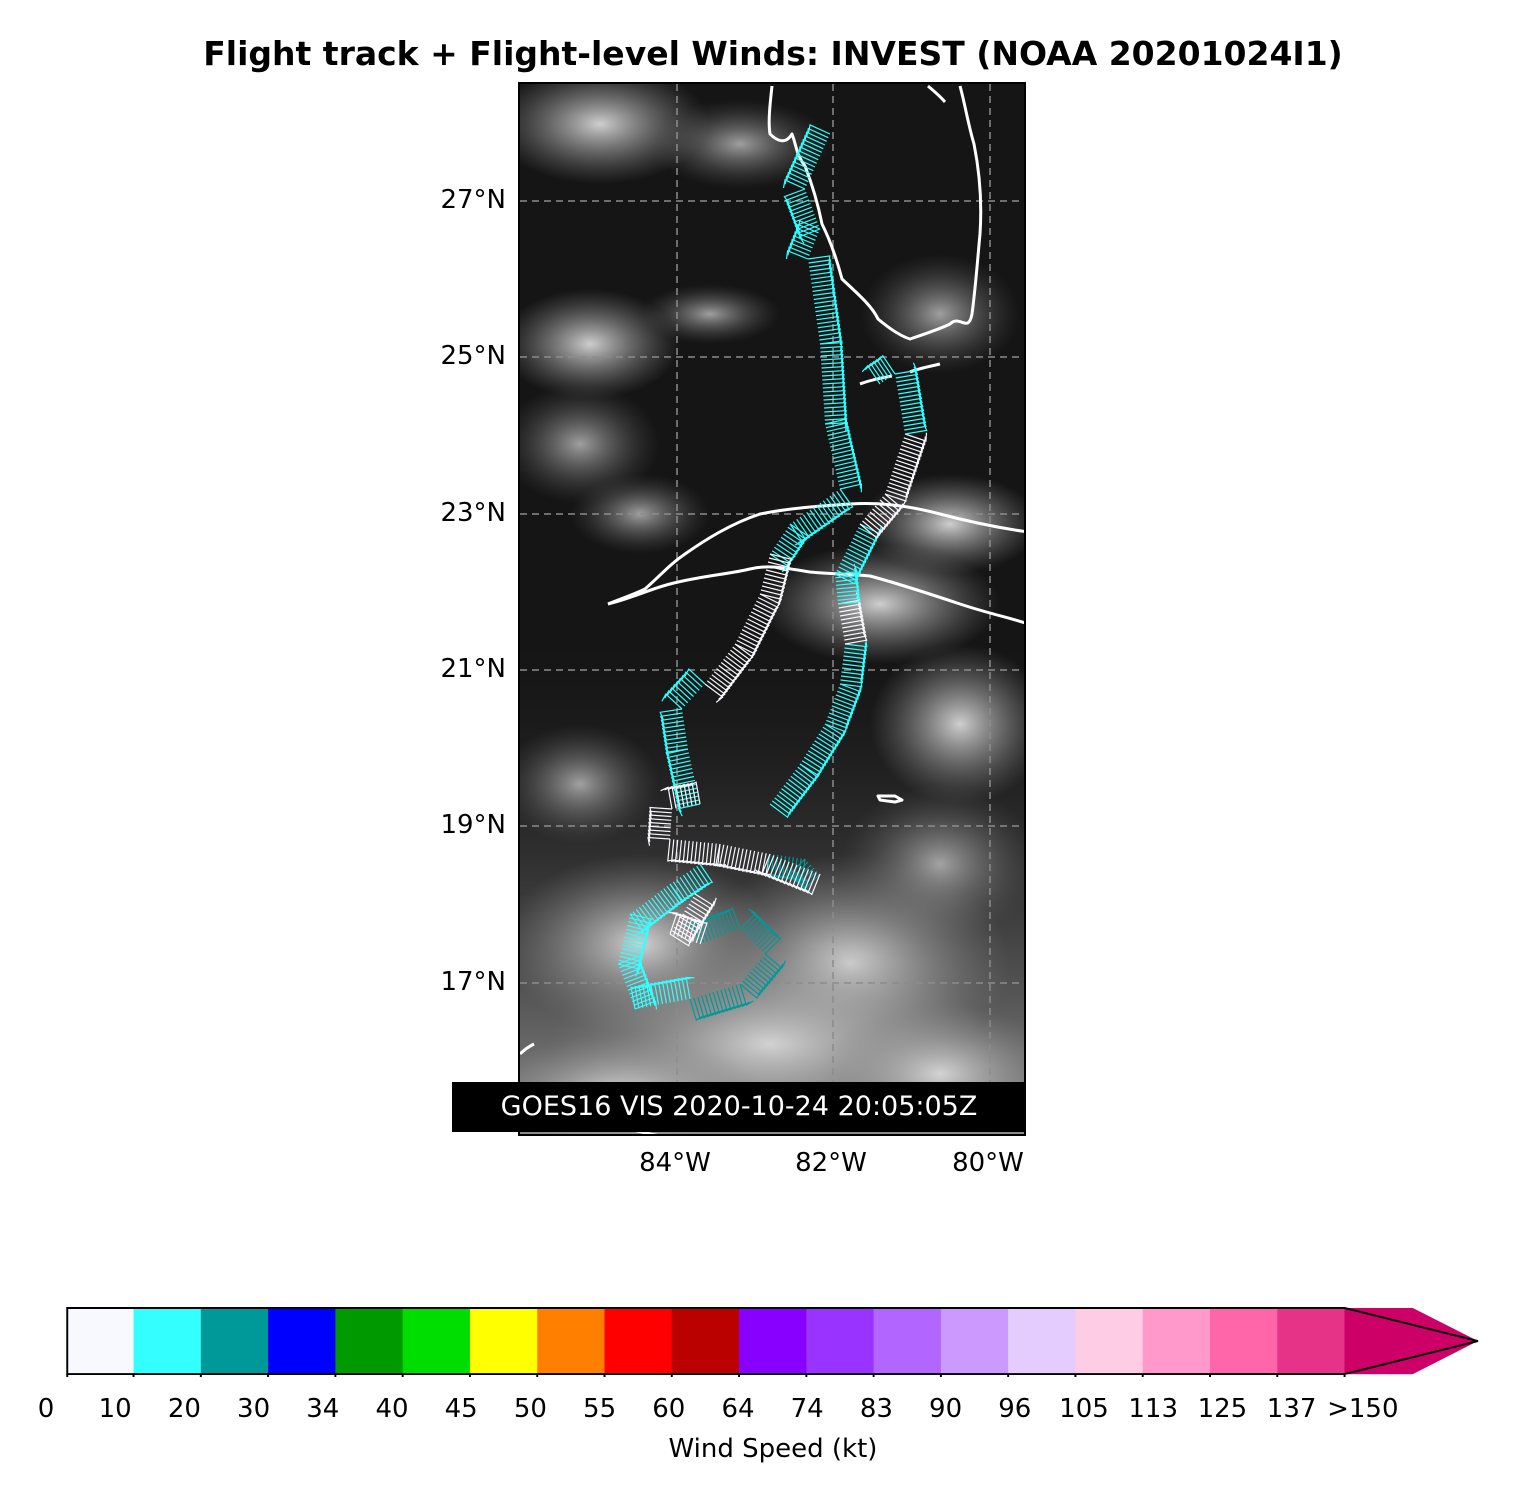 The height and width of the screenshot is (1502, 1536). What do you see at coordinates (473, 669) in the screenshot?
I see `lat-label-21n: 21°N` at bounding box center [473, 669].